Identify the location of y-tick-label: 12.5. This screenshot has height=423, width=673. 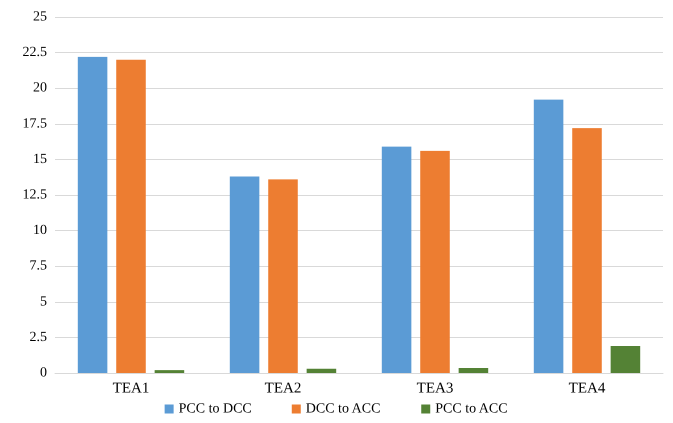
(34, 195).